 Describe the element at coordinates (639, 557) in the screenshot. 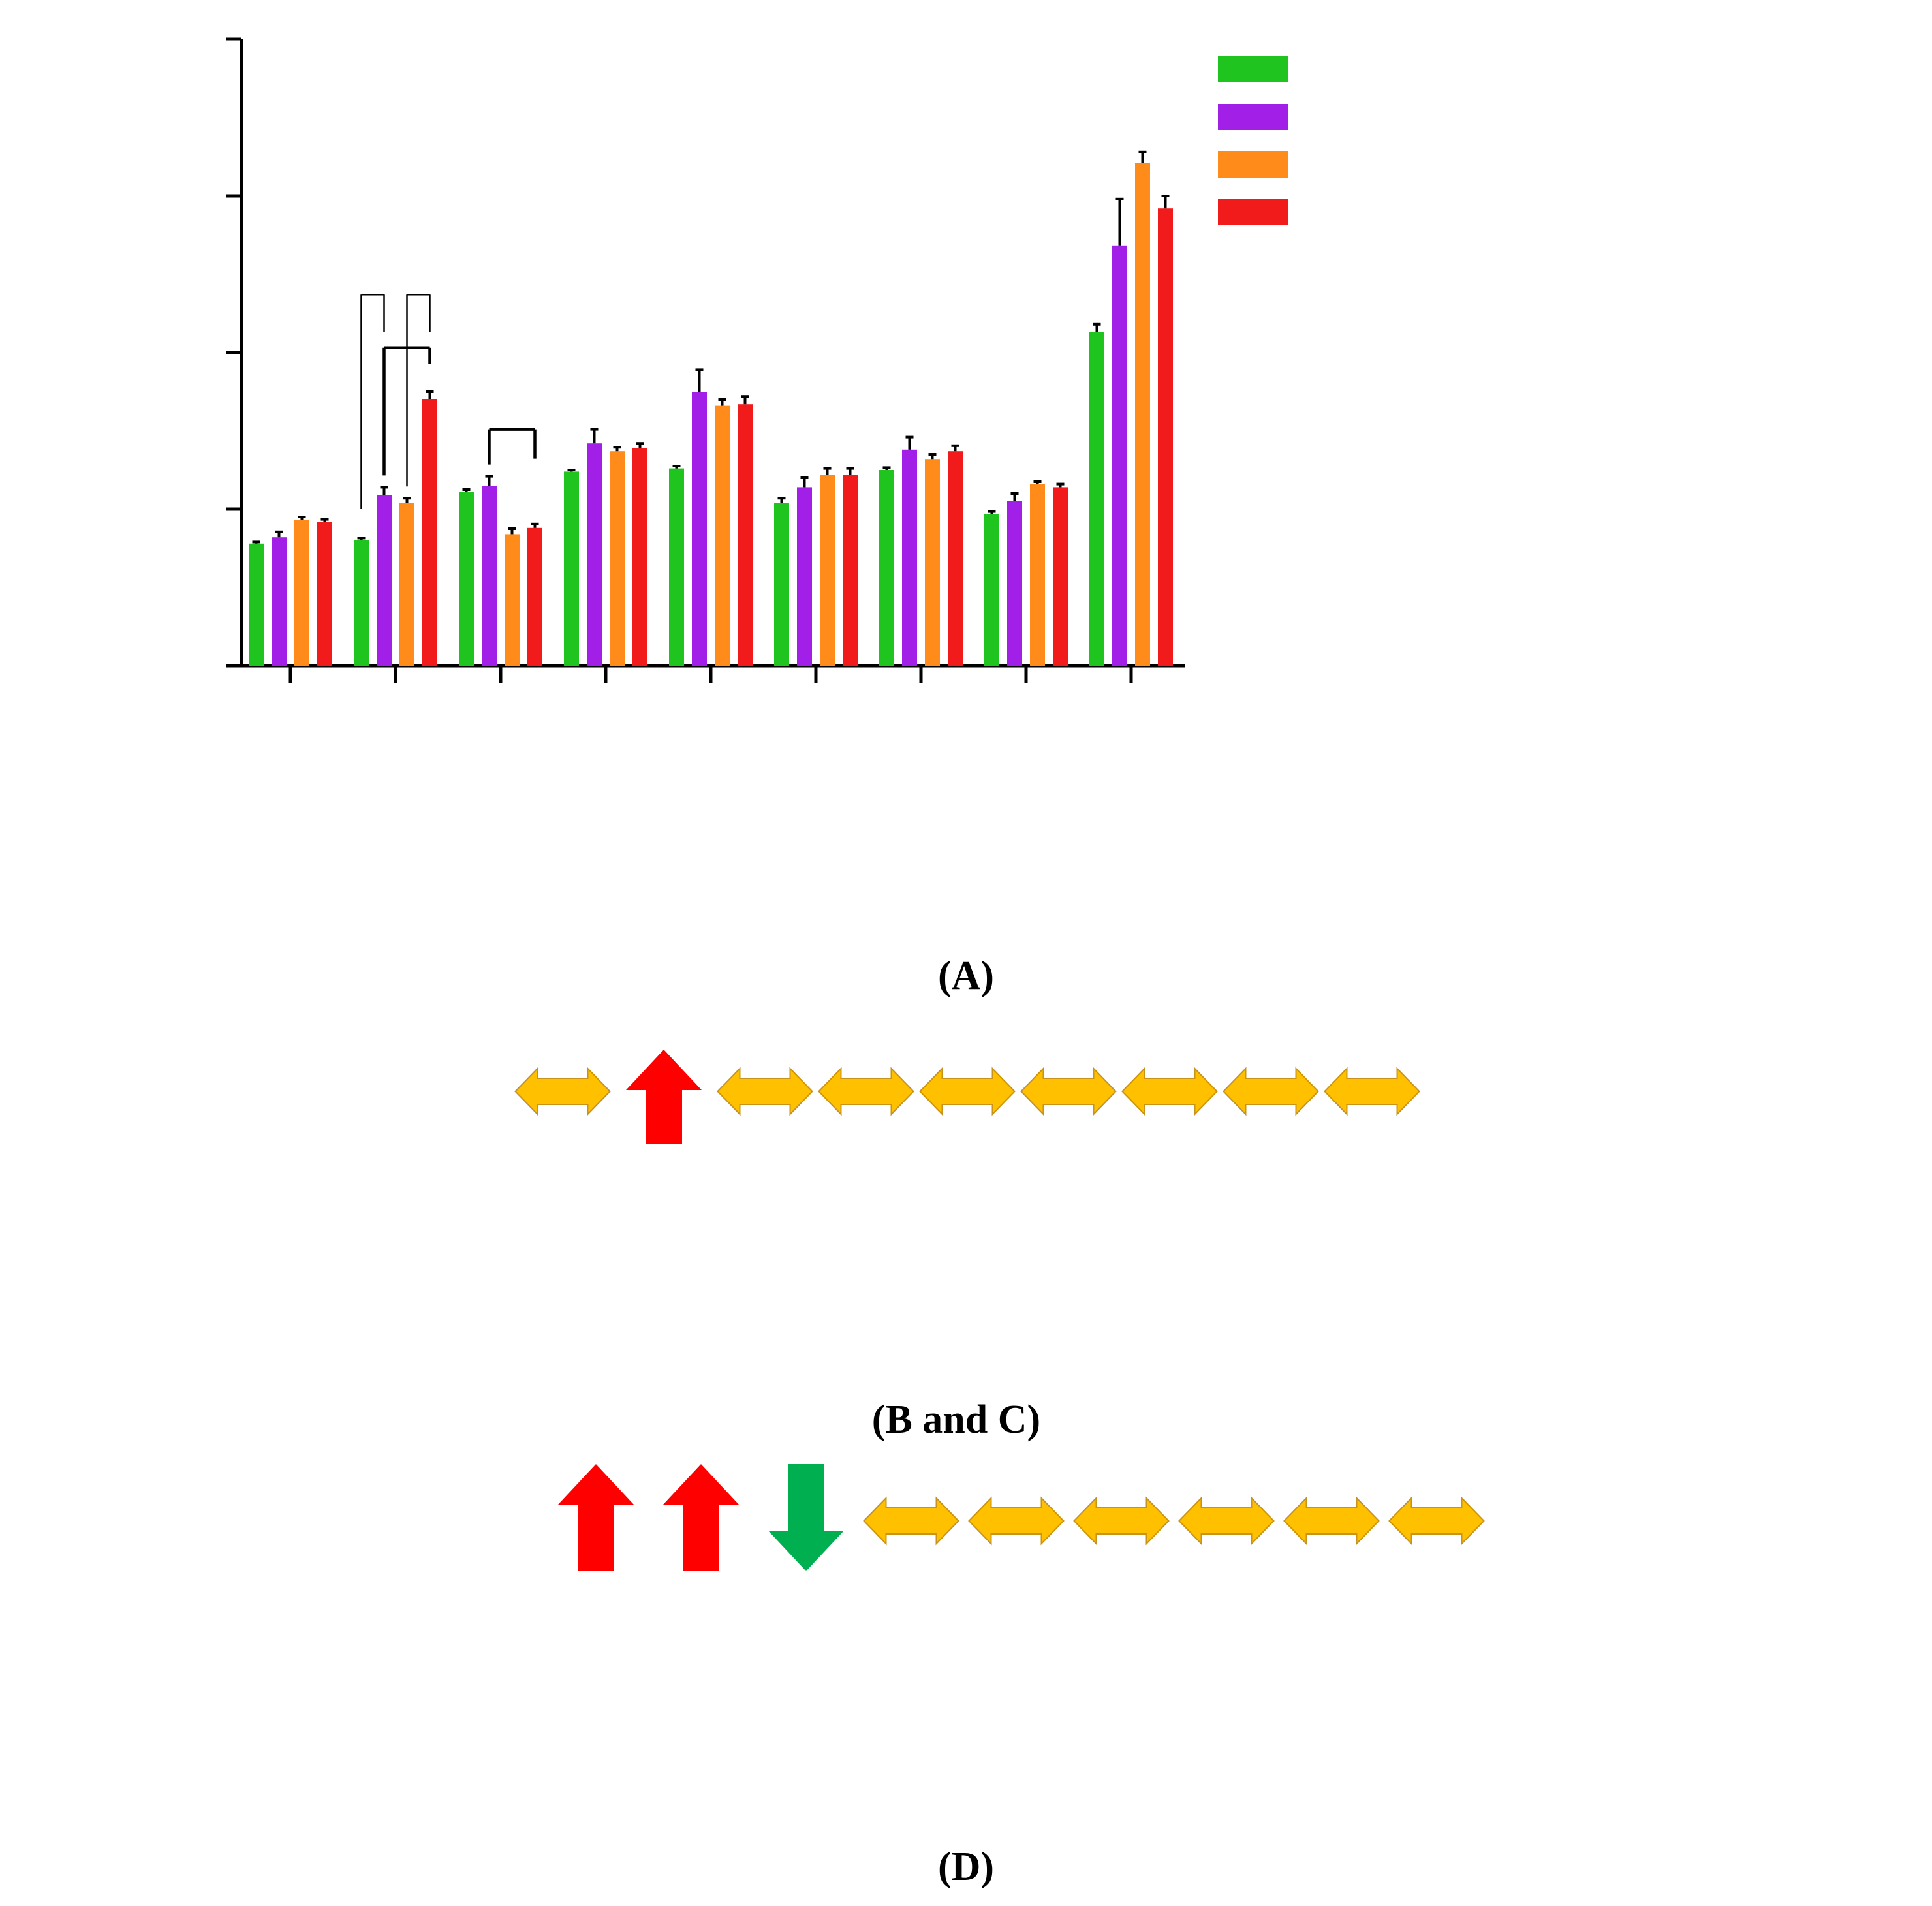

I see `bar-orai1-isgec-nss2-p-80-matrigel` at that location.